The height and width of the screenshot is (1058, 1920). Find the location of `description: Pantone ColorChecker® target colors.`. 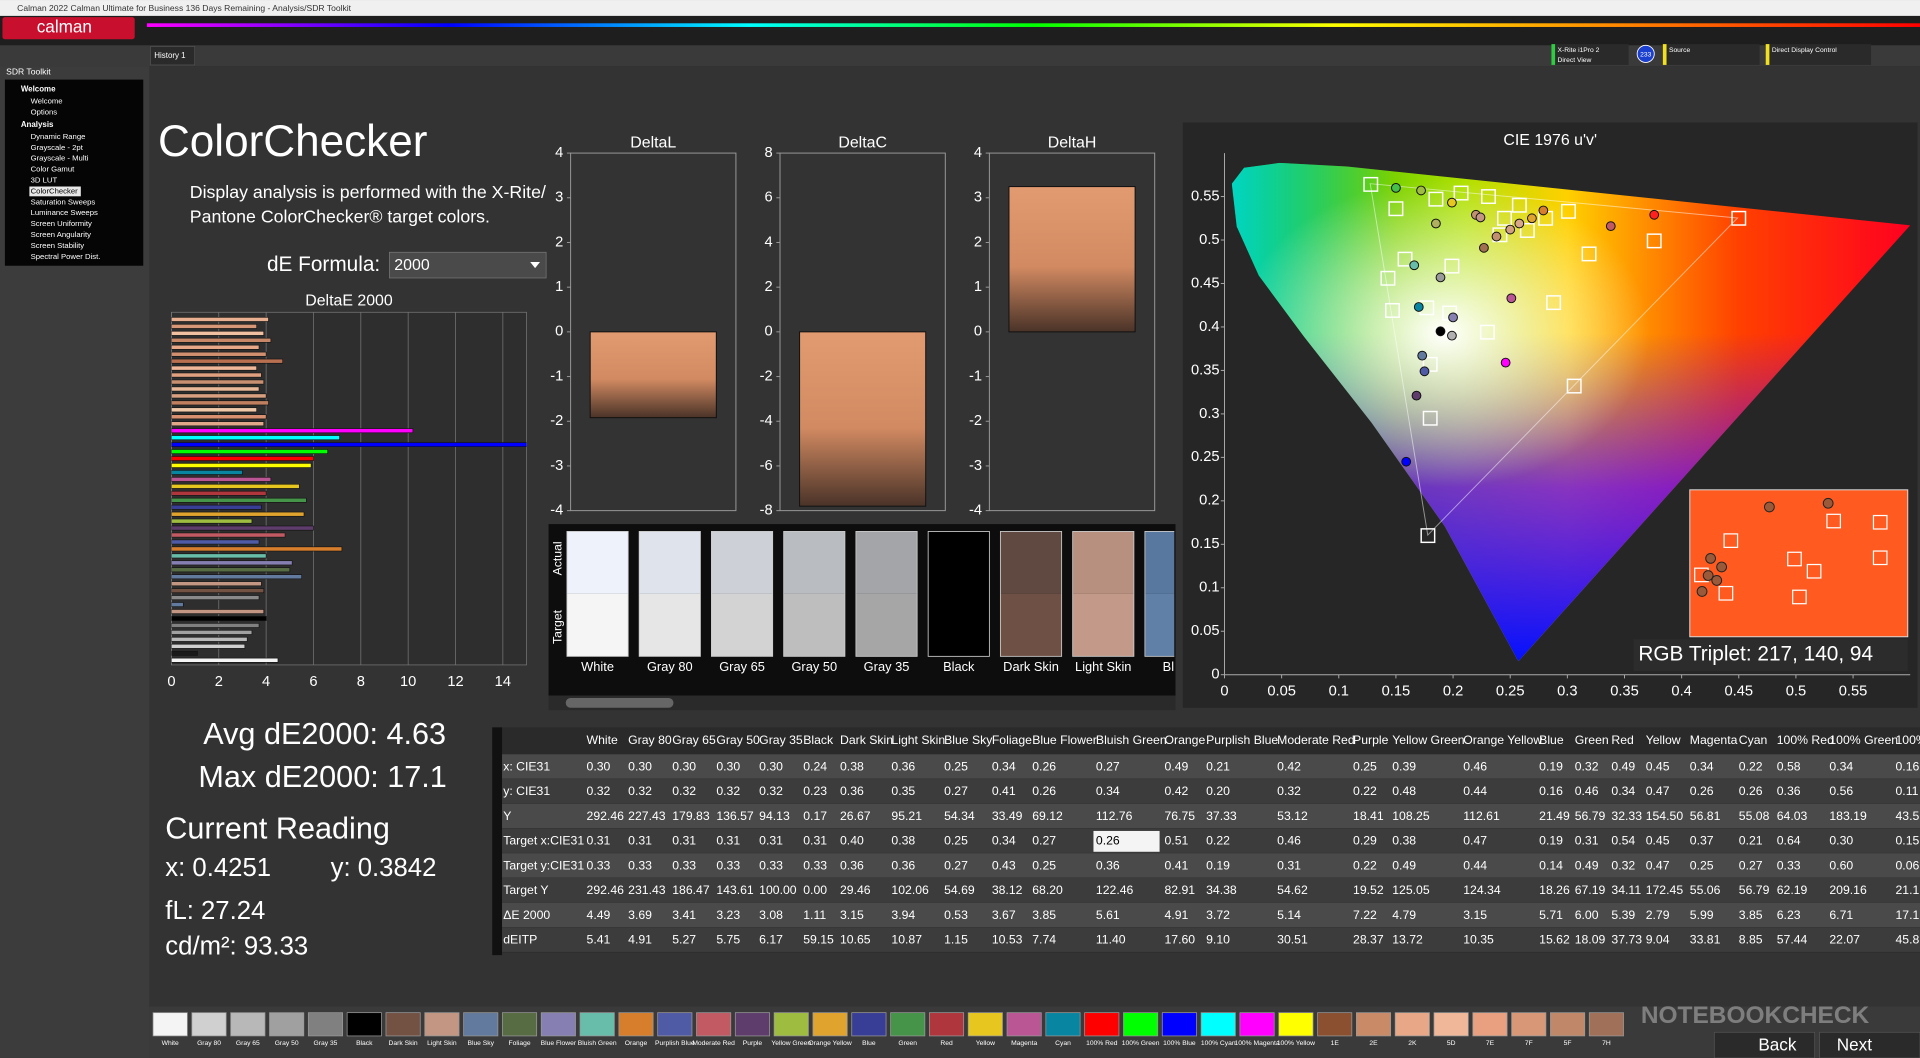

description: Pantone ColorChecker® target colors. is located at coordinates (340, 217).